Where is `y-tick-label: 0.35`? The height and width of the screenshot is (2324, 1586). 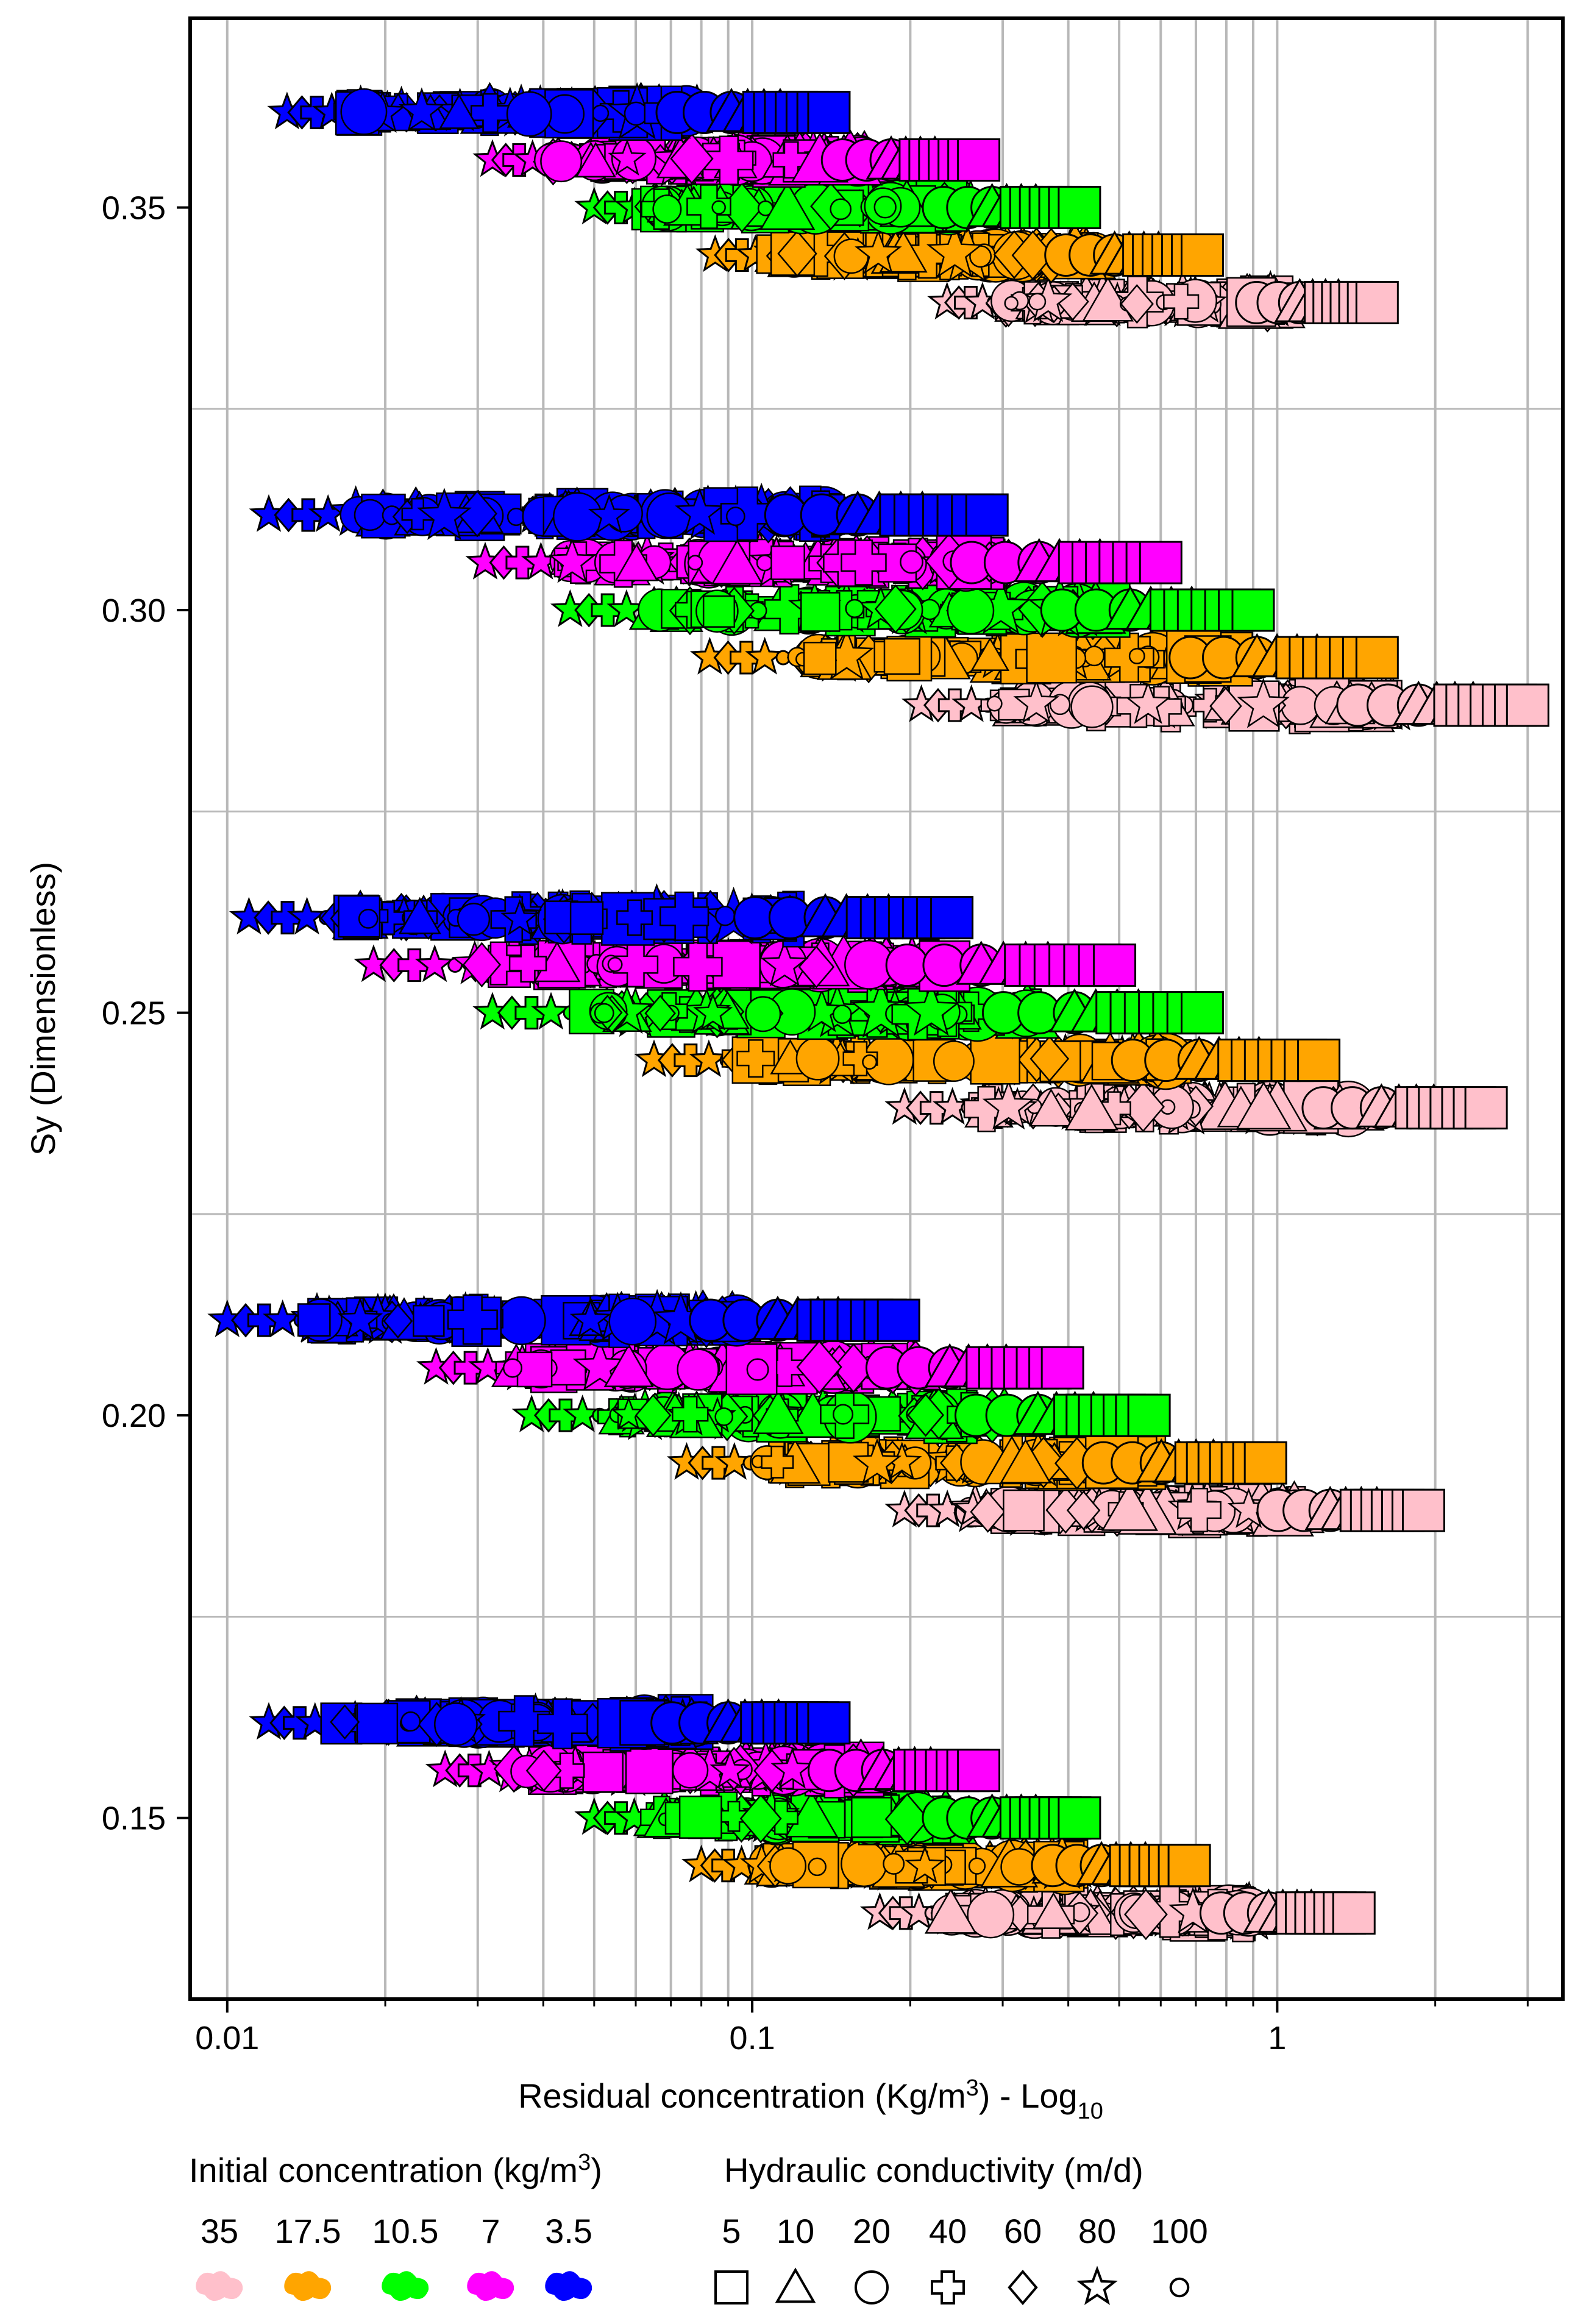
y-tick-label: 0.35 is located at coordinates (134, 208).